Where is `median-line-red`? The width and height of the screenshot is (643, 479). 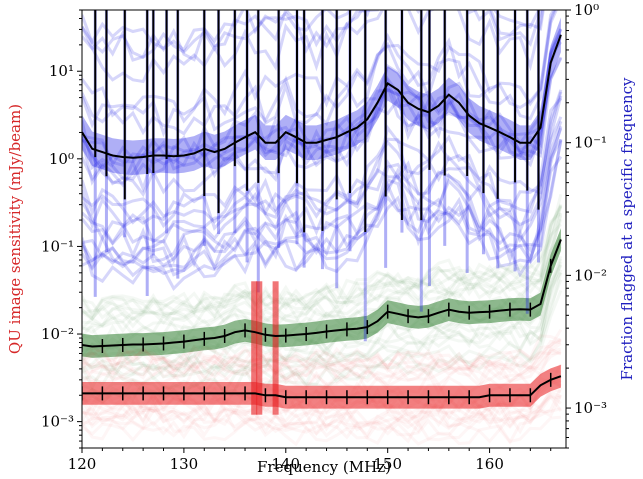 median-line-red is located at coordinates (322, 387).